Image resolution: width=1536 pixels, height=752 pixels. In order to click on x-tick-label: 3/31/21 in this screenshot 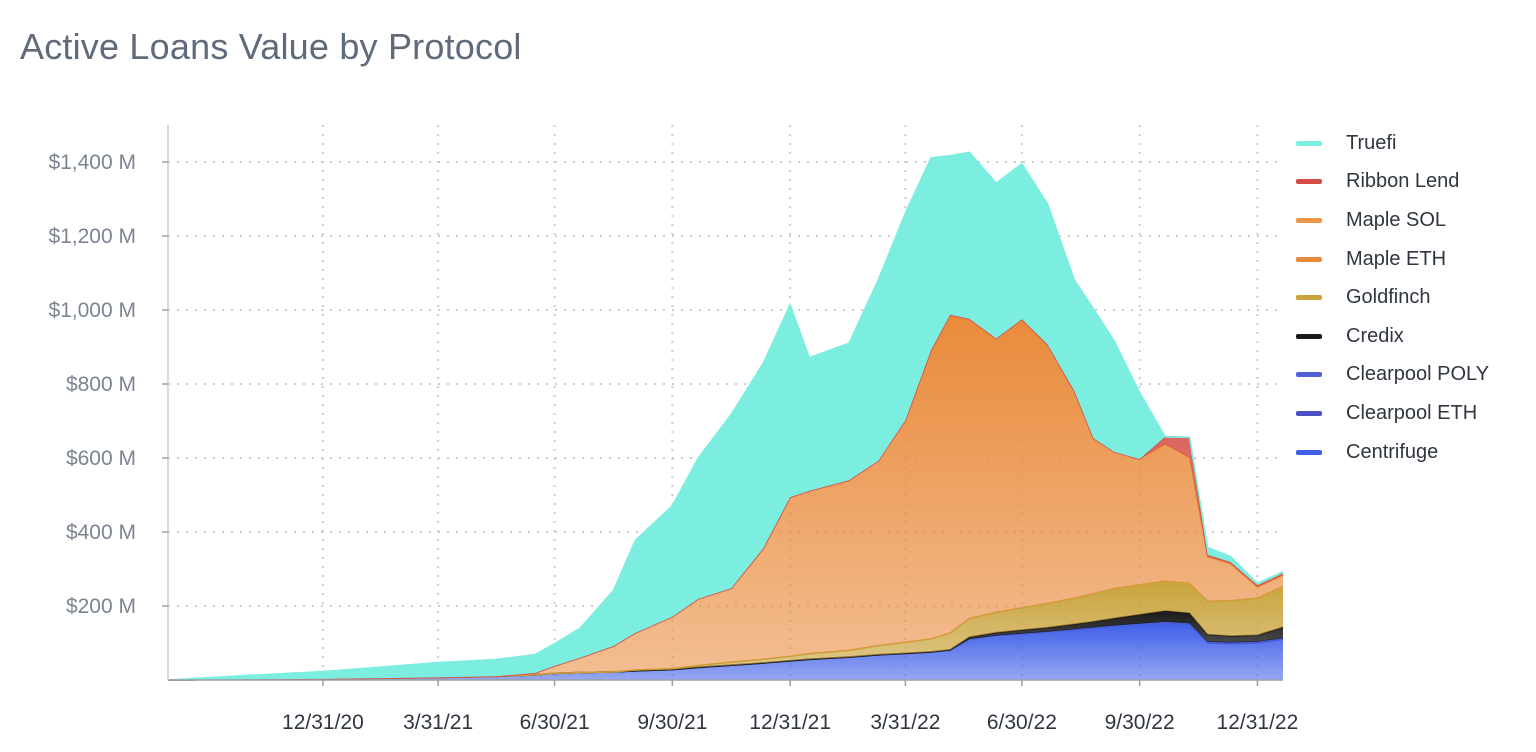, I will do `click(438, 722)`.